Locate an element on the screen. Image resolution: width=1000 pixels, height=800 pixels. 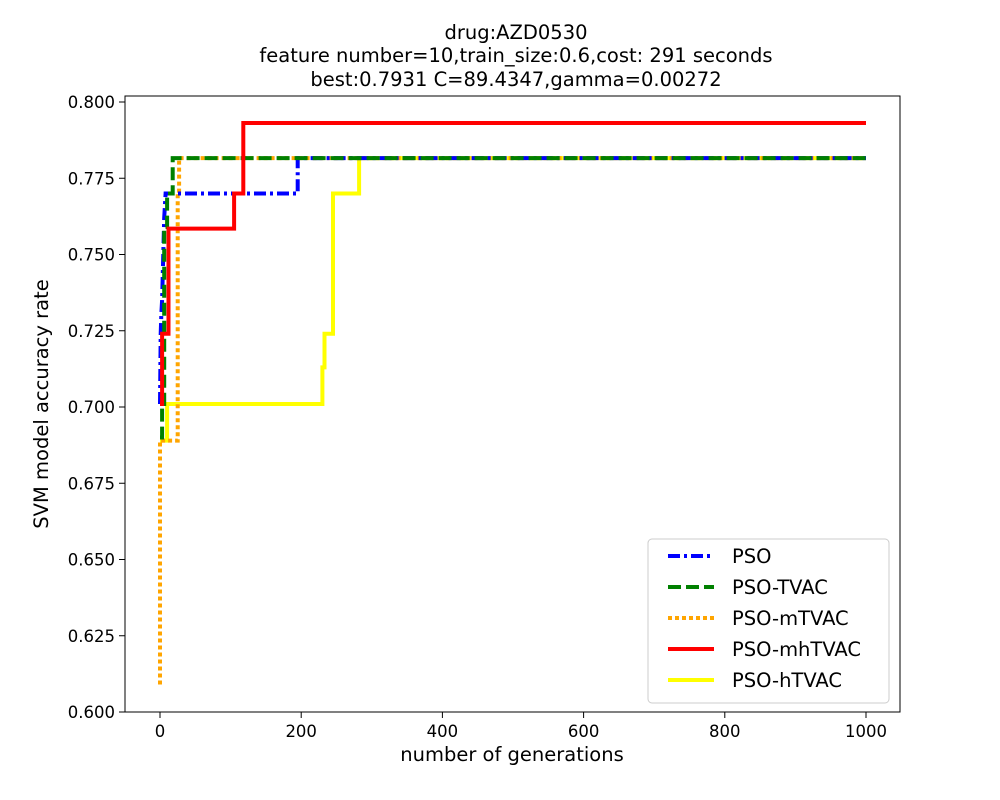
x-tick-label: 400 is located at coordinates (443, 731).